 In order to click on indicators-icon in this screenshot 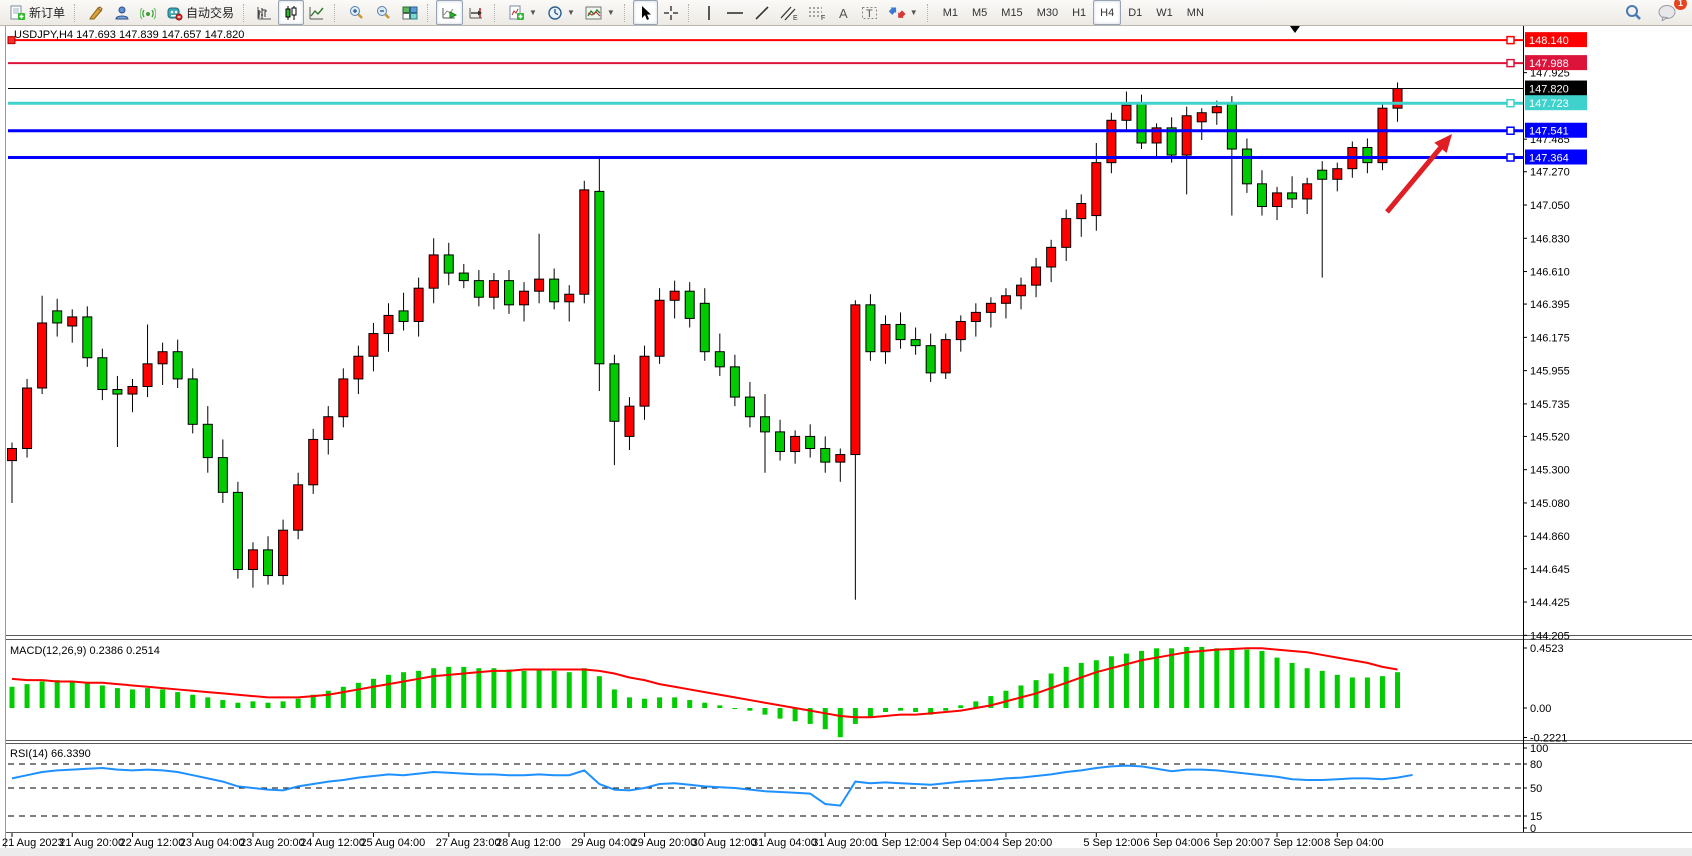, I will do `click(517, 12)`.